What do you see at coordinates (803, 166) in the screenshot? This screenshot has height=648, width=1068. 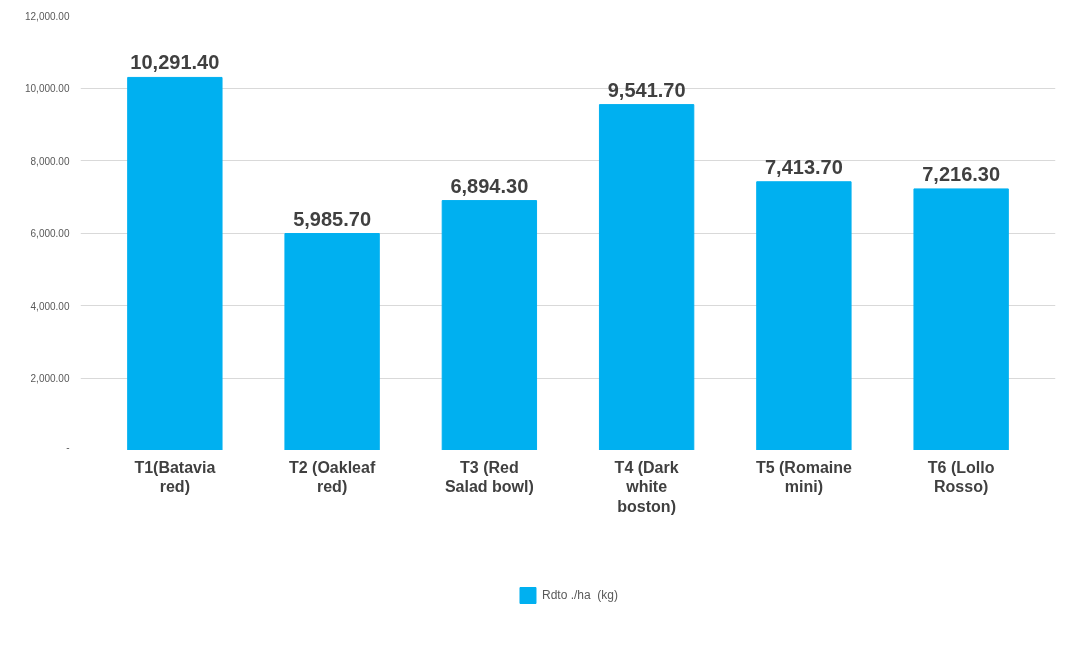 I see `data-label: 7,413.70` at bounding box center [803, 166].